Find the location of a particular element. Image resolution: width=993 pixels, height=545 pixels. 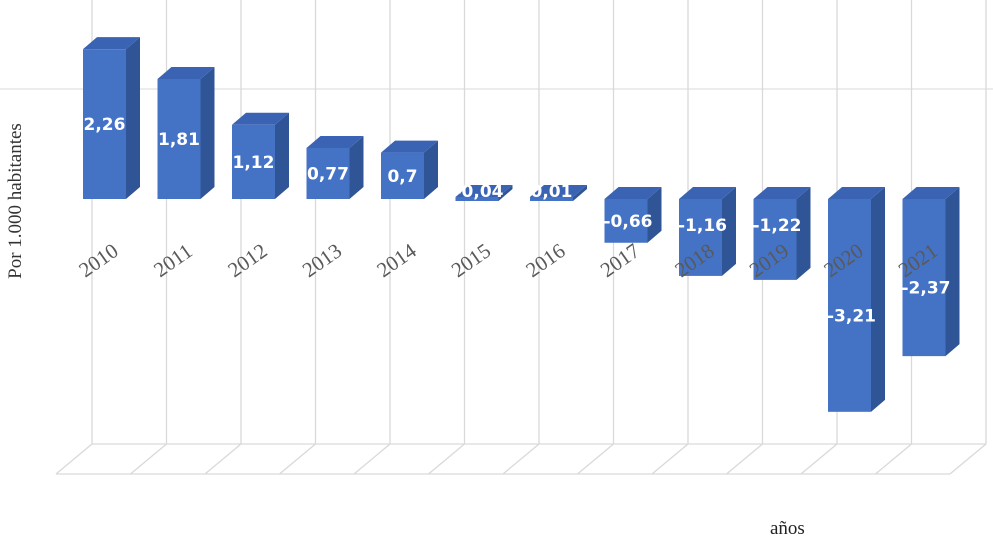

bar-2016 is located at coordinates (558, 193).